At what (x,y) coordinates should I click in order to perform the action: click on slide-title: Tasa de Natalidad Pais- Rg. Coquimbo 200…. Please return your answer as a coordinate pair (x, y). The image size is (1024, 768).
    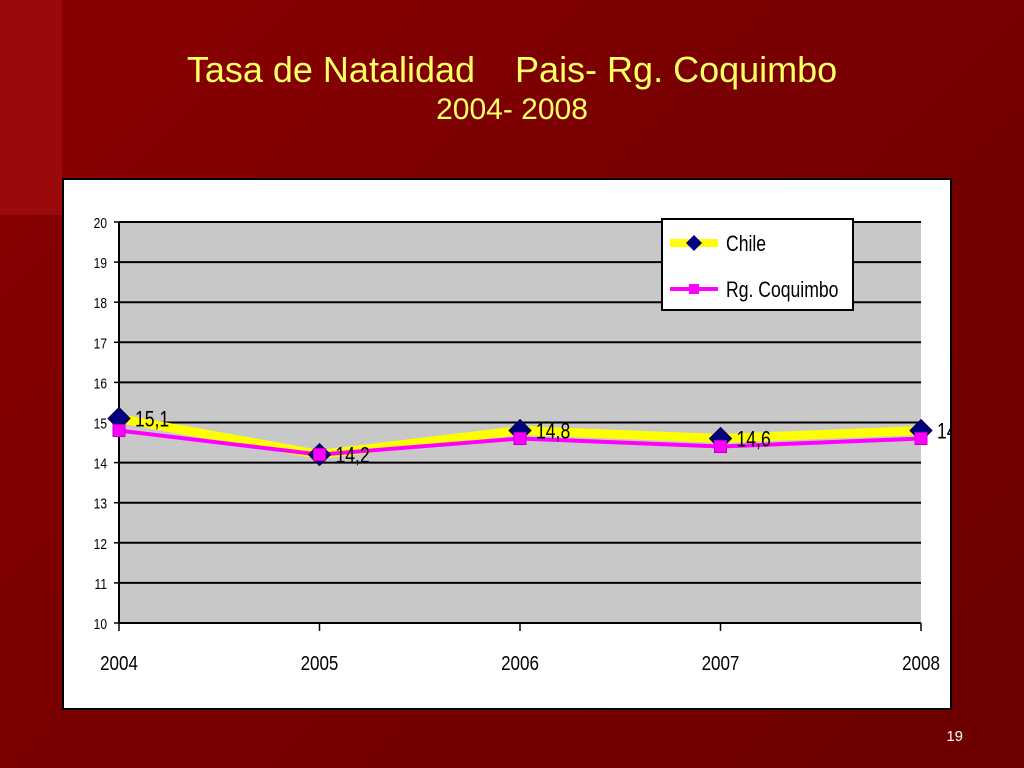
    Looking at the image, I should click on (512, 88).